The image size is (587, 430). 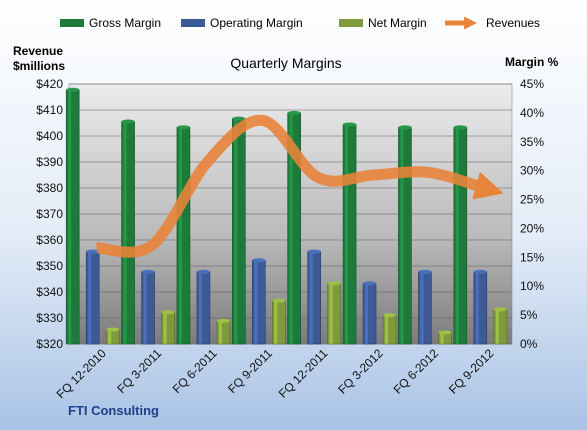 What do you see at coordinates (532, 84) in the screenshot?
I see `right-tick-label: 45%` at bounding box center [532, 84].